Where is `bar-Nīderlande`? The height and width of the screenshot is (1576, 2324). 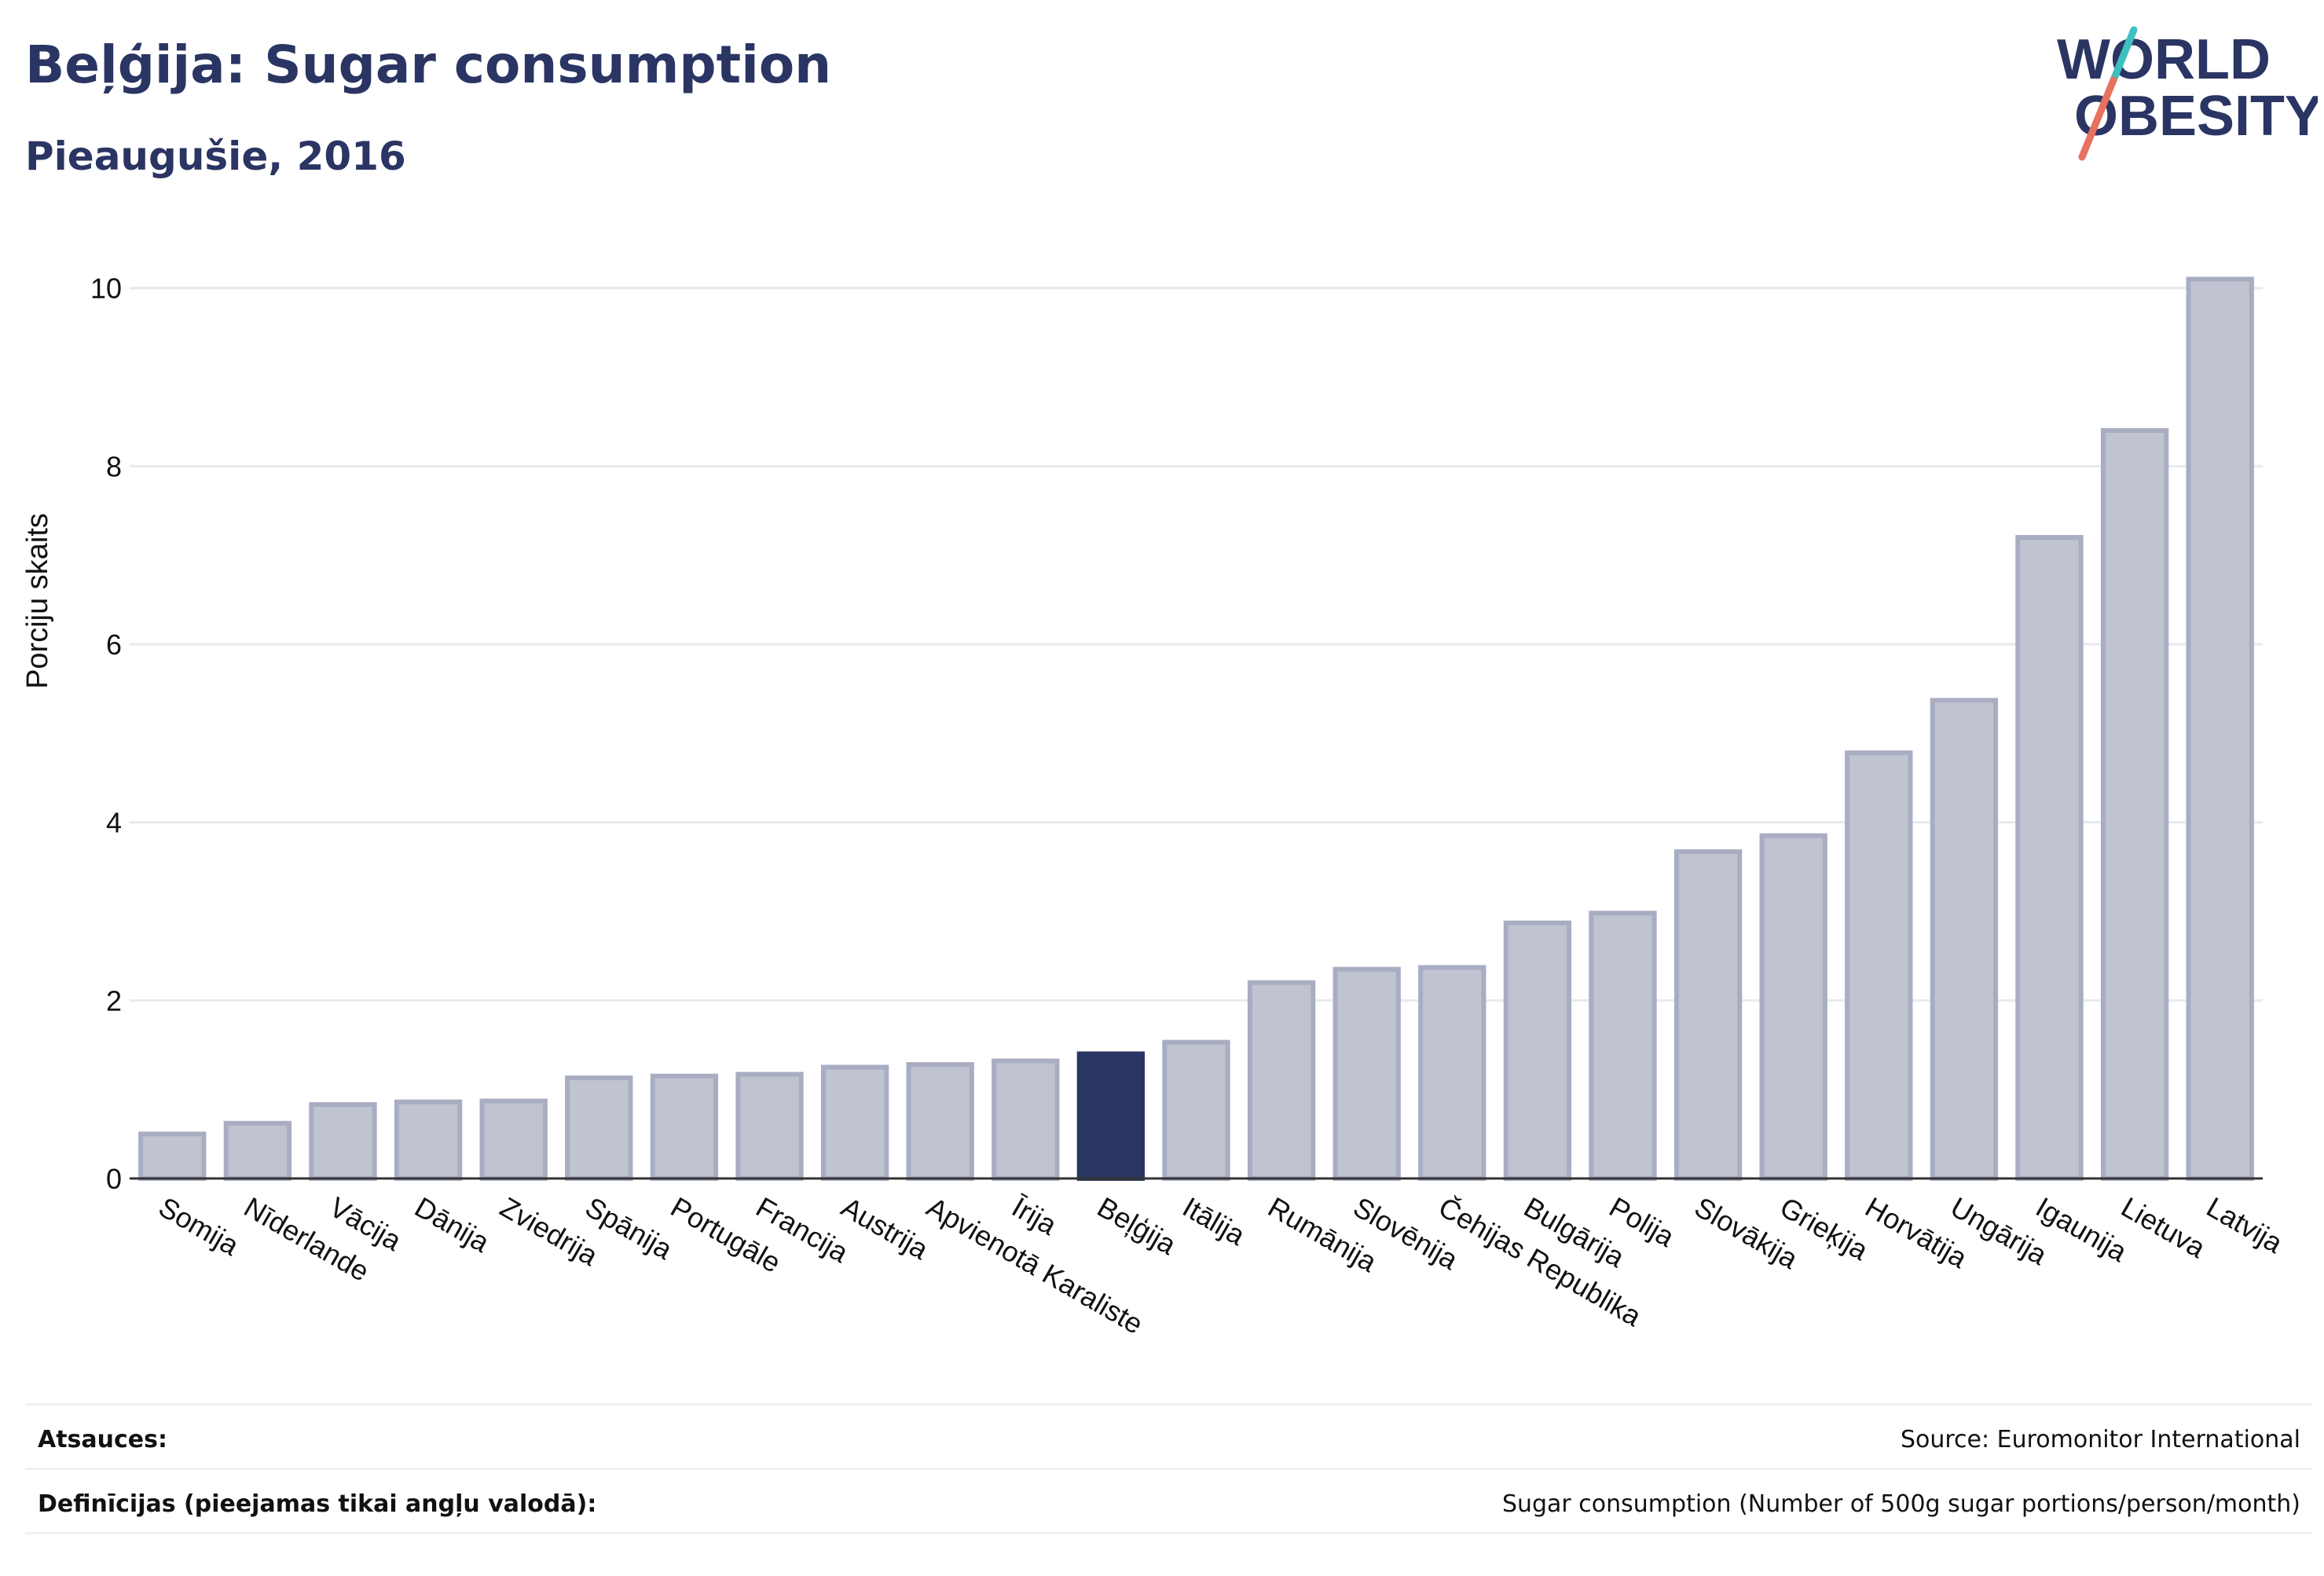 bar-Nīderlande is located at coordinates (257, 1150).